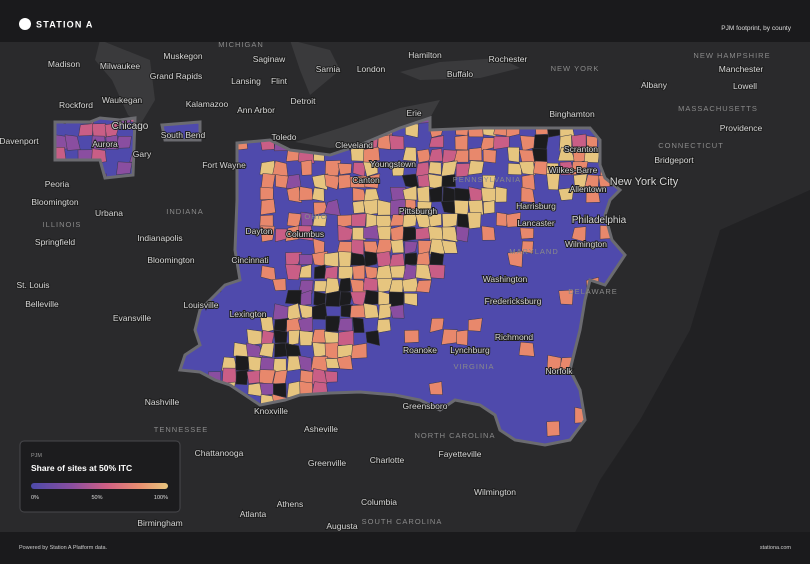 The image size is (810, 564). Describe the element at coordinates (535, 223) in the screenshot. I see `place-label: Lancaster` at that location.